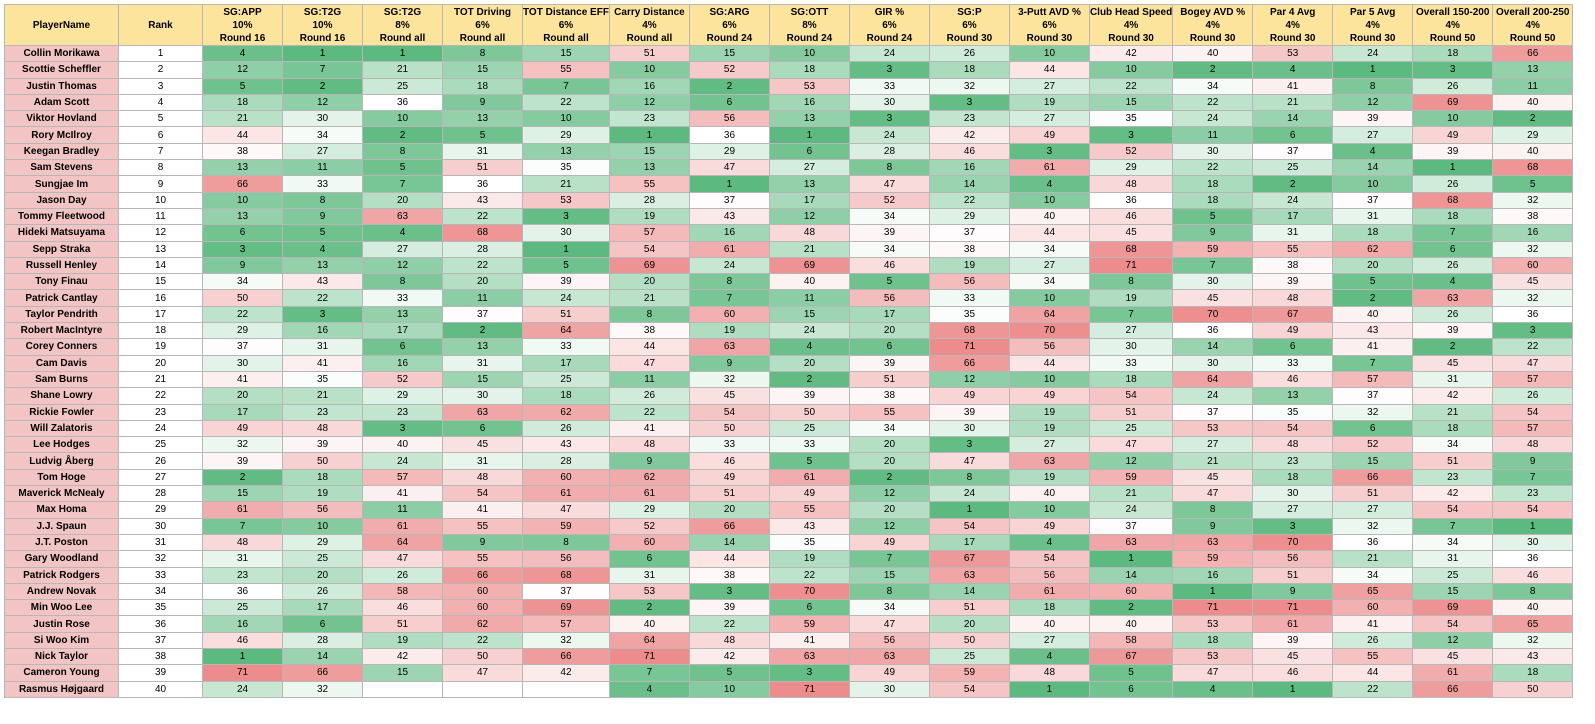  I want to click on metric-cell: 36, so click(242, 591).